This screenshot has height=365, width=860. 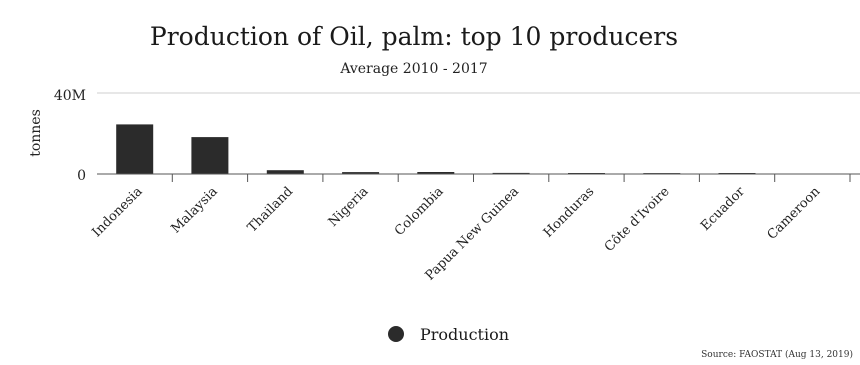 I want to click on y-tick-label-max: 40M, so click(x=70, y=96).